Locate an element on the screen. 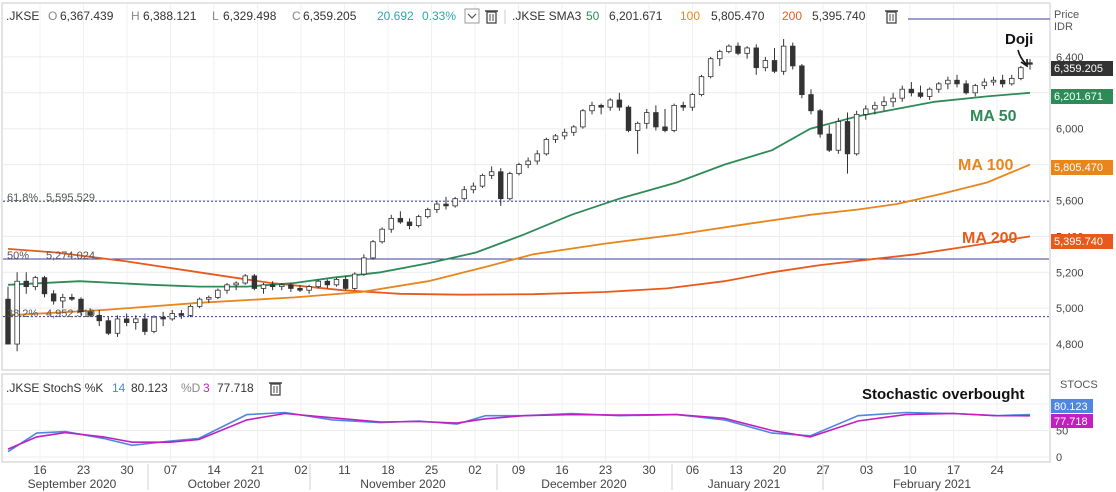 This screenshot has height=492, width=1116. stoch-axis-title: STOCS is located at coordinates (1079, 385).